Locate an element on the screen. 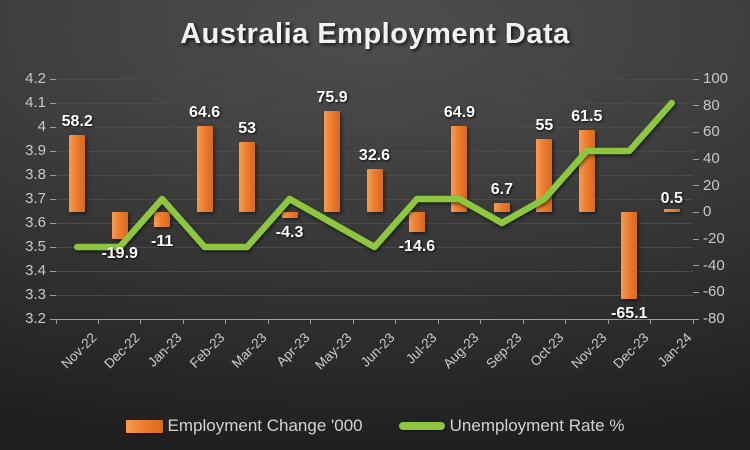 The height and width of the screenshot is (450, 750). bar-series-swatch-icon is located at coordinates (144, 426).